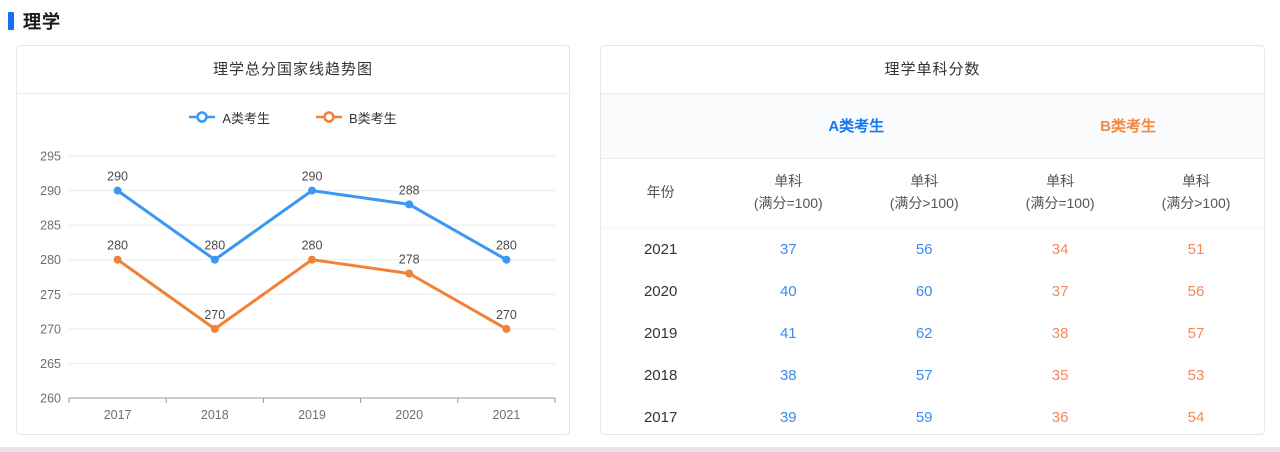 This screenshot has width=1280, height=452. Describe the element at coordinates (1196, 417) in the screenshot. I see `score-cell-b-over100: 54` at that location.